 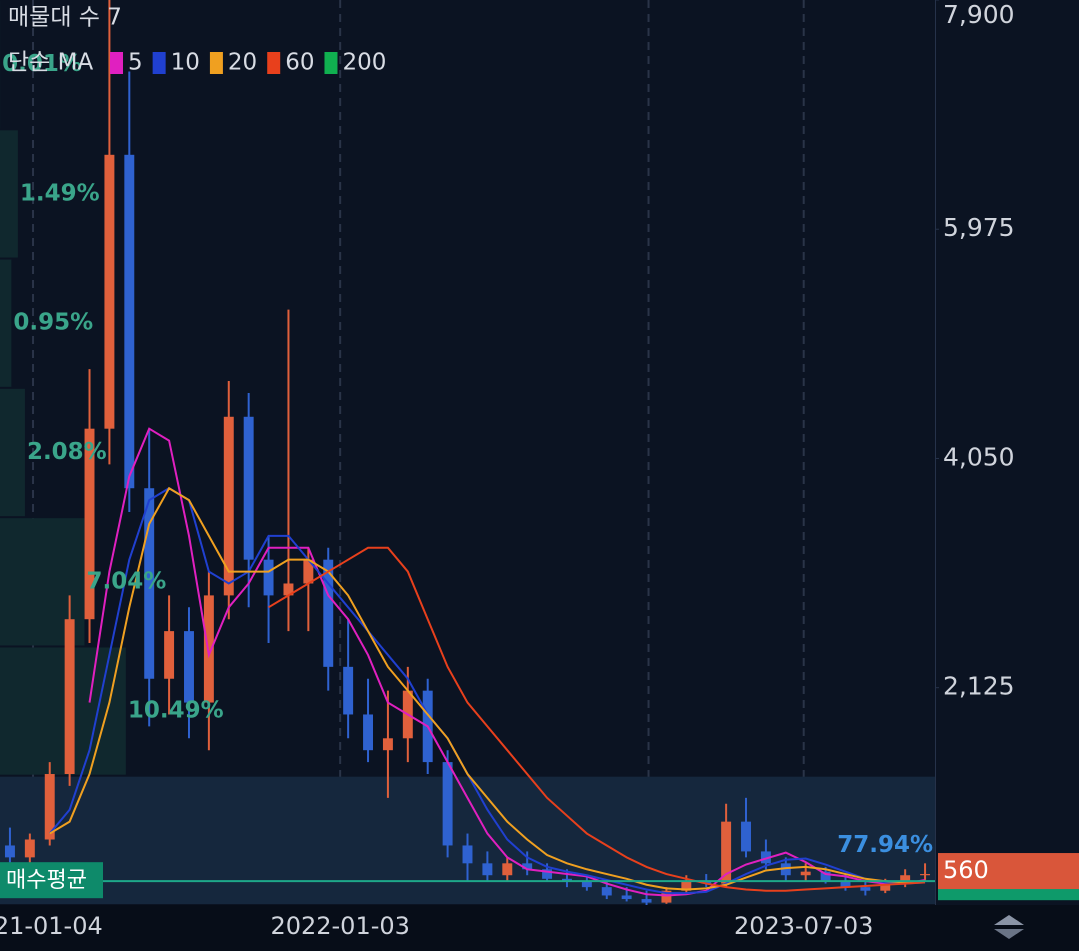 I want to click on scroll-icon, so click(x=1009, y=927).